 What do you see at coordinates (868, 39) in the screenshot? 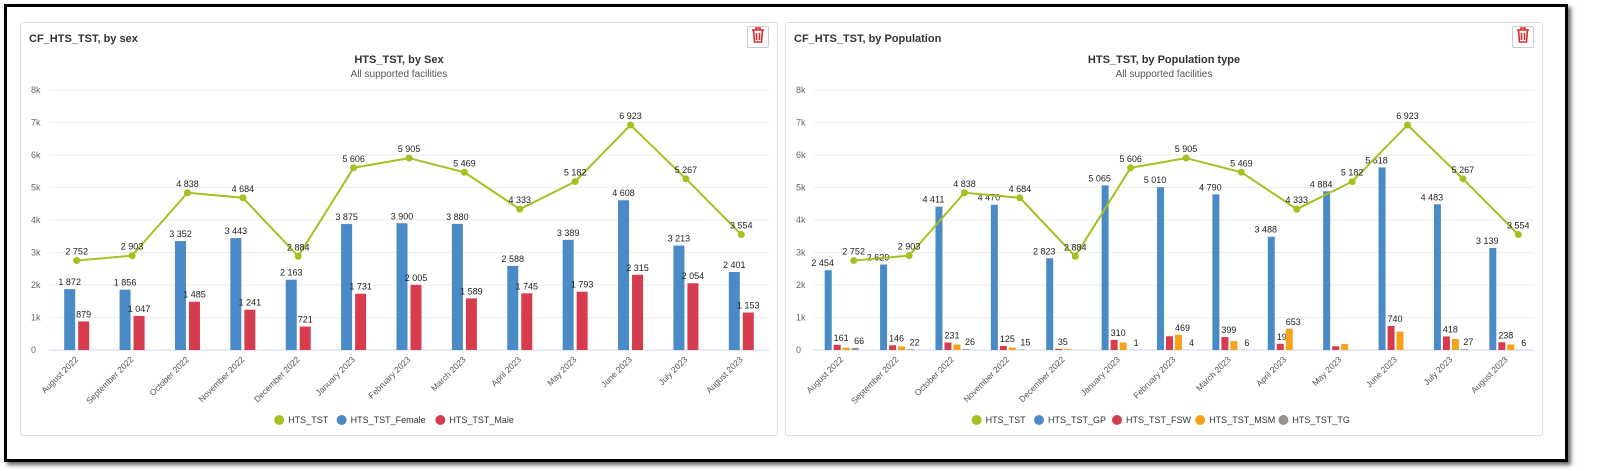
I see `panel-title: CF_HTS_TST, by Population` at bounding box center [868, 39].